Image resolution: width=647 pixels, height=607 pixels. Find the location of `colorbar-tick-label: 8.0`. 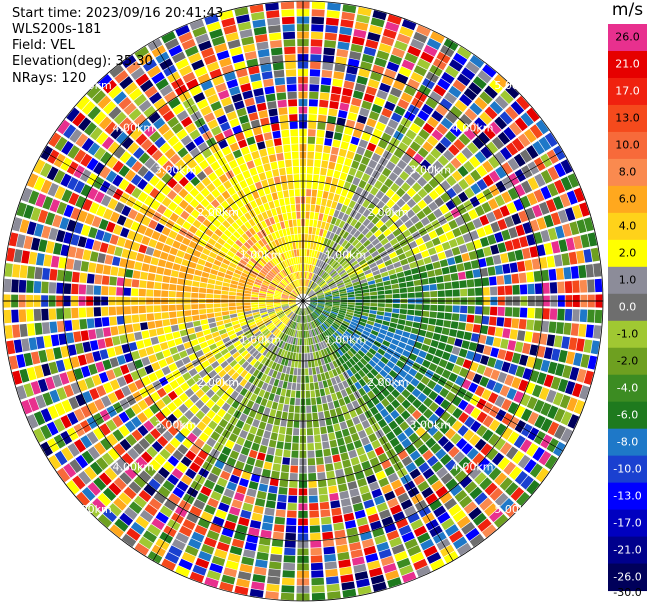

colorbar-tick-label: 8.0 is located at coordinates (628, 172).